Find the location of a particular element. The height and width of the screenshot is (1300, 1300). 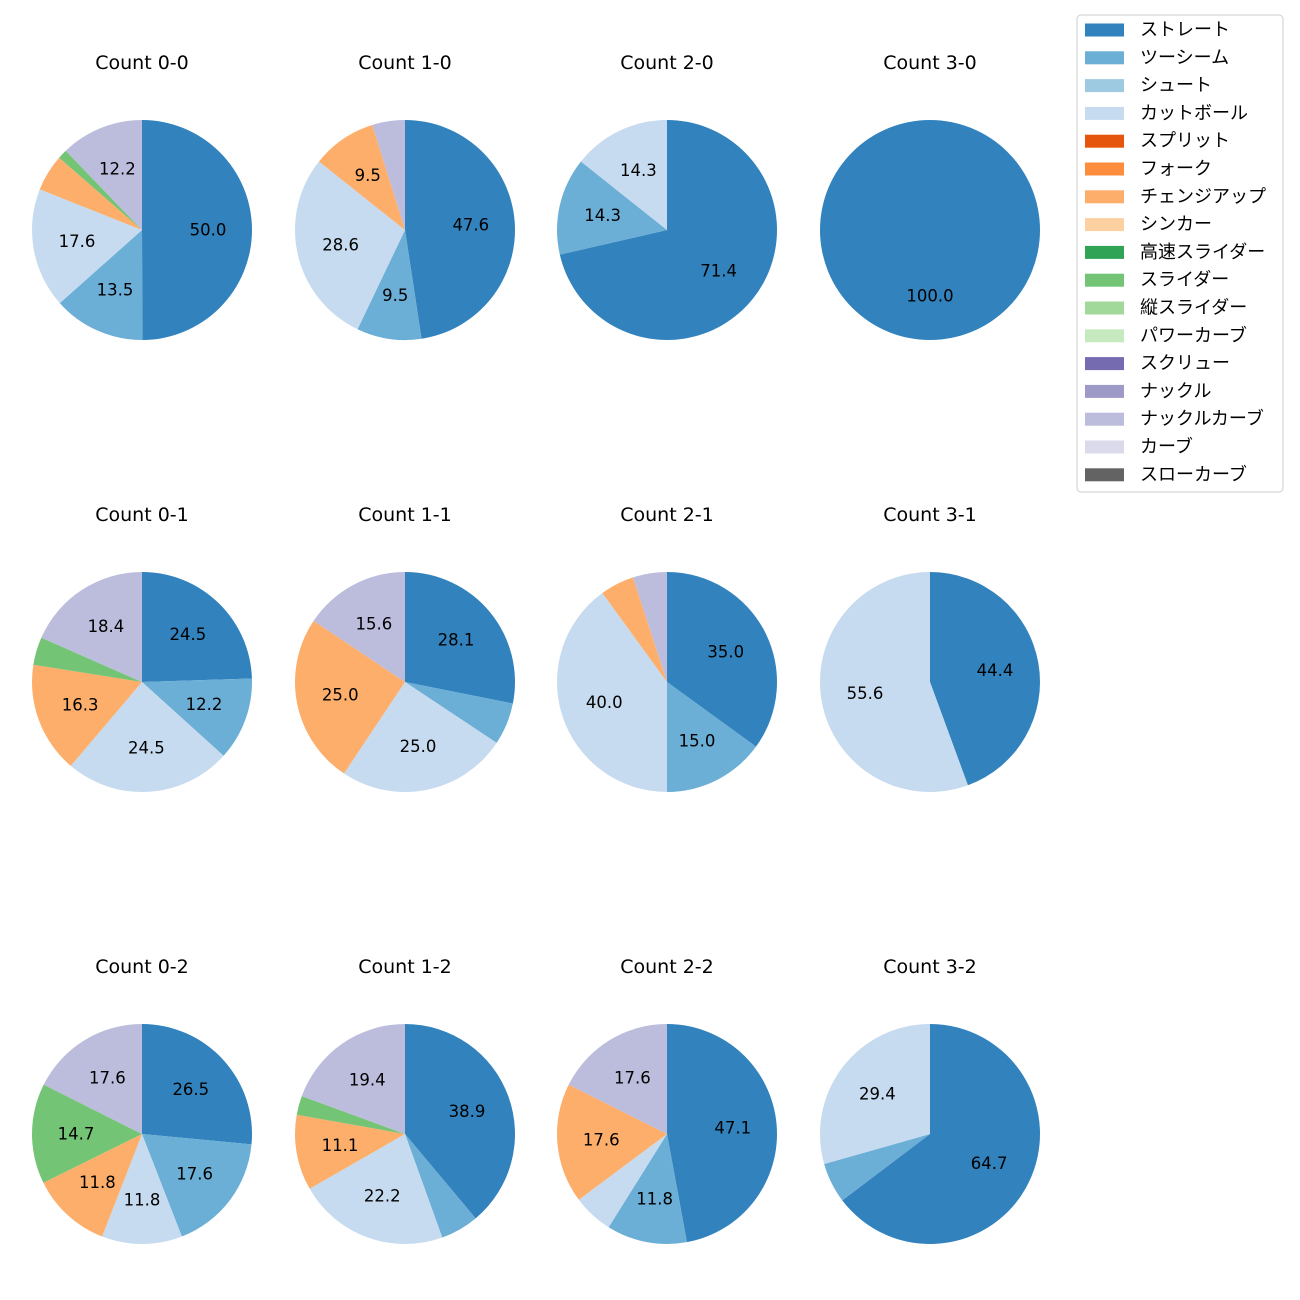

pie-slice-label: 40.0 is located at coordinates (604, 702).